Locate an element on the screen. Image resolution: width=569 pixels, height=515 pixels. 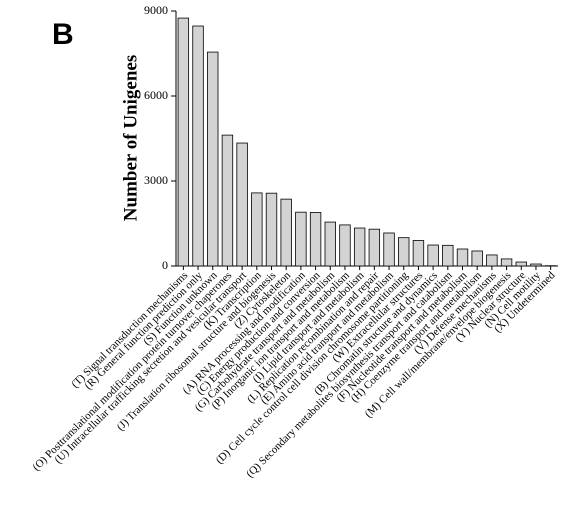
y-tick-label: 0 is located at coordinates (165, 265).